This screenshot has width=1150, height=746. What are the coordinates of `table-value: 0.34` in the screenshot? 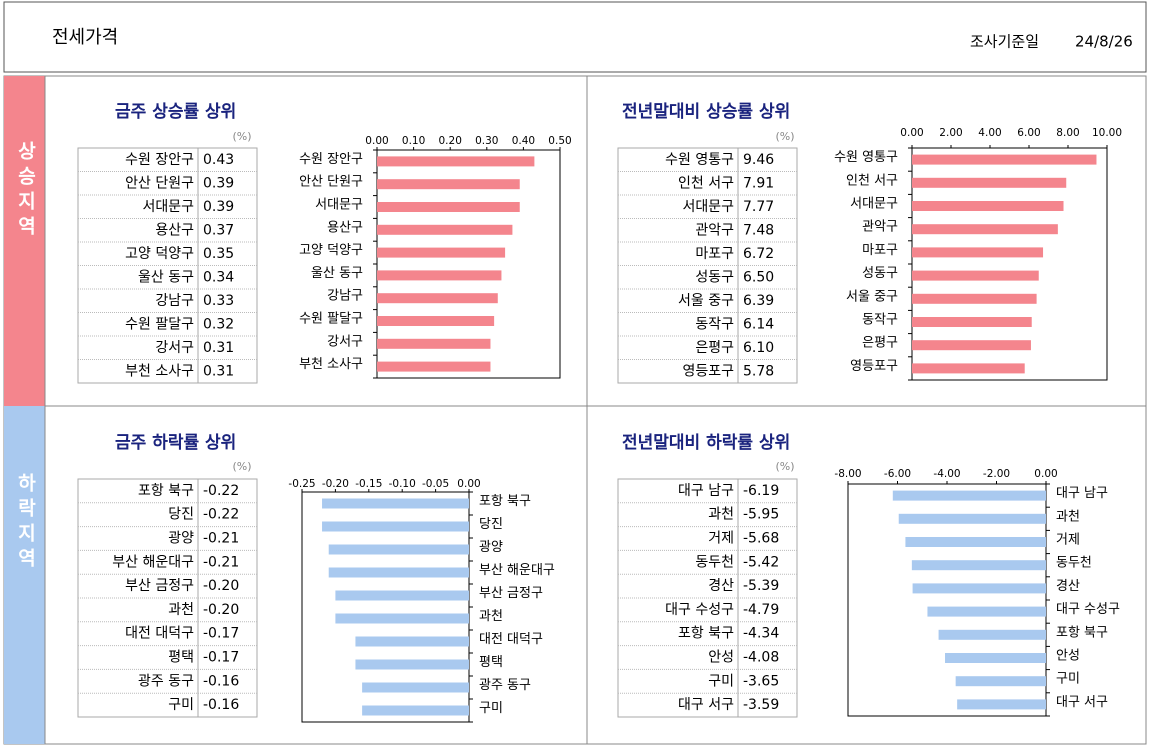 It's located at (218, 277).